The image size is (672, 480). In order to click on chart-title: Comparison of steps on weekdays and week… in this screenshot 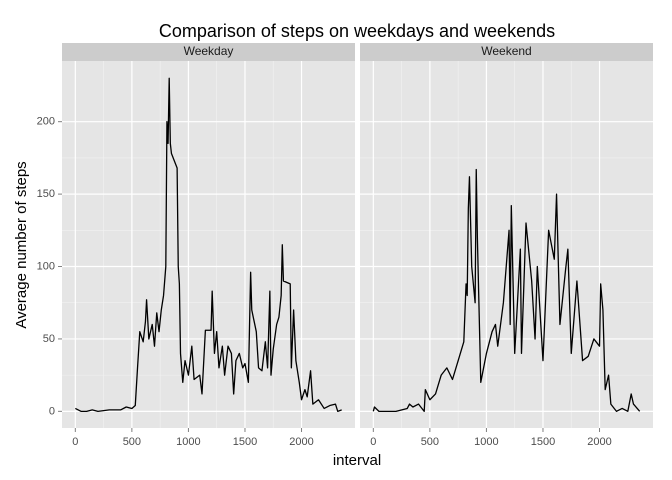, I will do `click(357, 31)`.